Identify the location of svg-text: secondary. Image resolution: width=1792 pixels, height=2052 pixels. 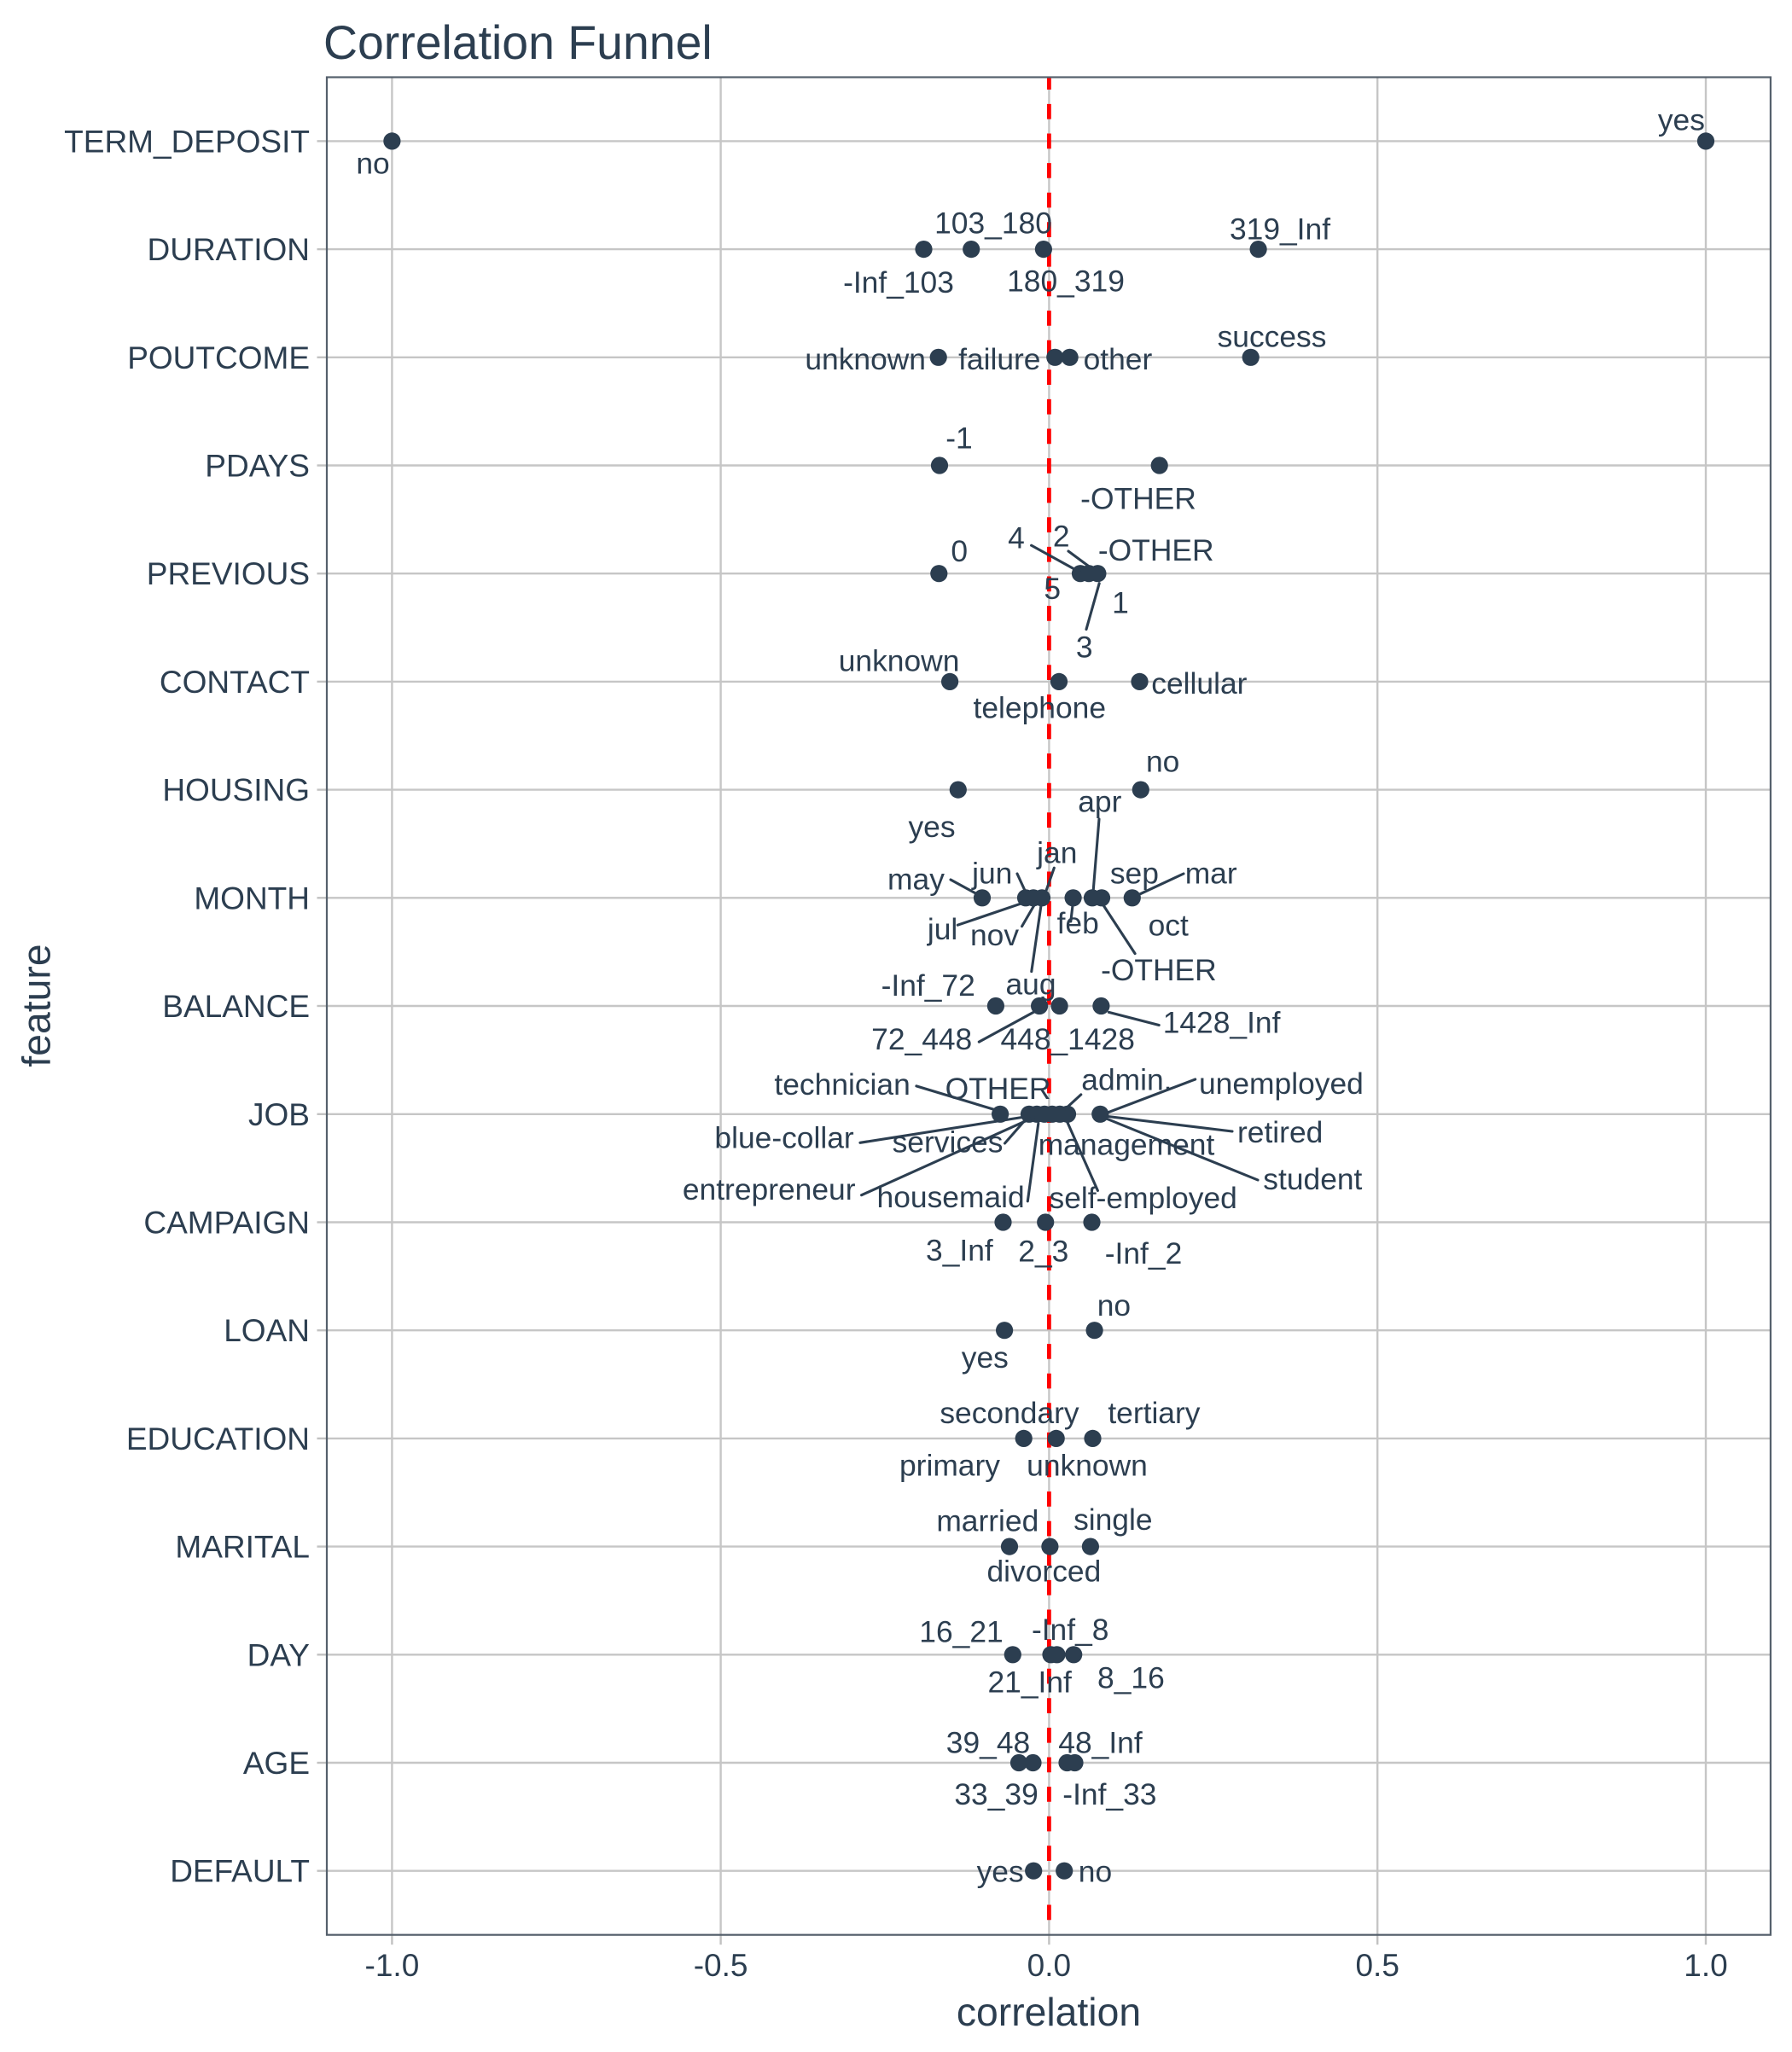
(1010, 1413).